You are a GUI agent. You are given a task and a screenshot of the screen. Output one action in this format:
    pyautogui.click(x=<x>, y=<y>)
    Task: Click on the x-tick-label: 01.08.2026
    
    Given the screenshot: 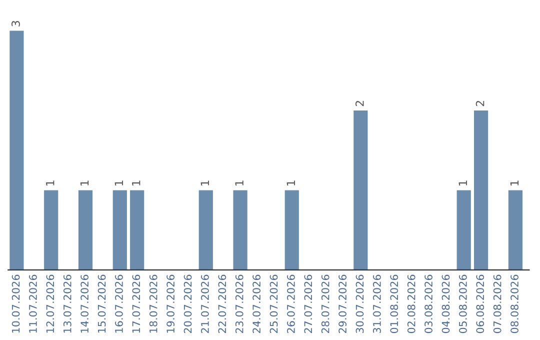 What is the action you would take?
    pyautogui.click(x=394, y=304)
    